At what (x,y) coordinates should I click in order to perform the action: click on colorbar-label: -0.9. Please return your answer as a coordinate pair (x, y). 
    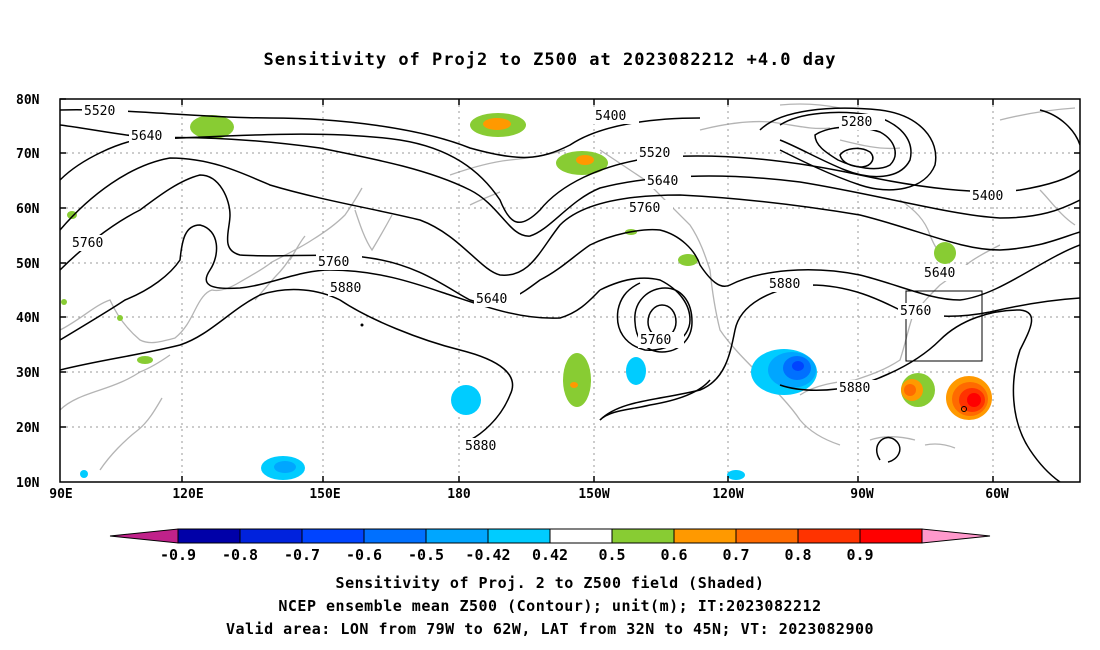
    Looking at the image, I should click on (178, 555).